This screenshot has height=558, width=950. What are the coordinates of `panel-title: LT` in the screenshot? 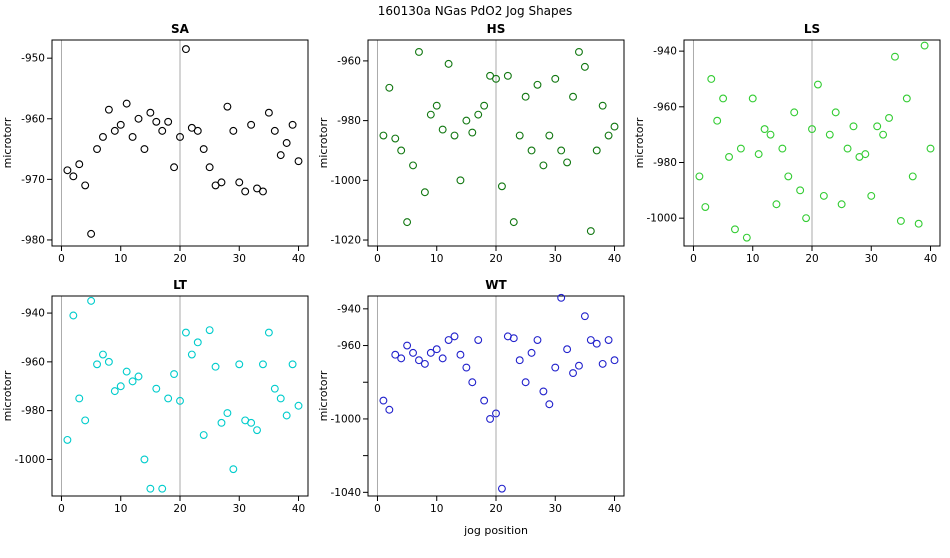 It's located at (180, 285).